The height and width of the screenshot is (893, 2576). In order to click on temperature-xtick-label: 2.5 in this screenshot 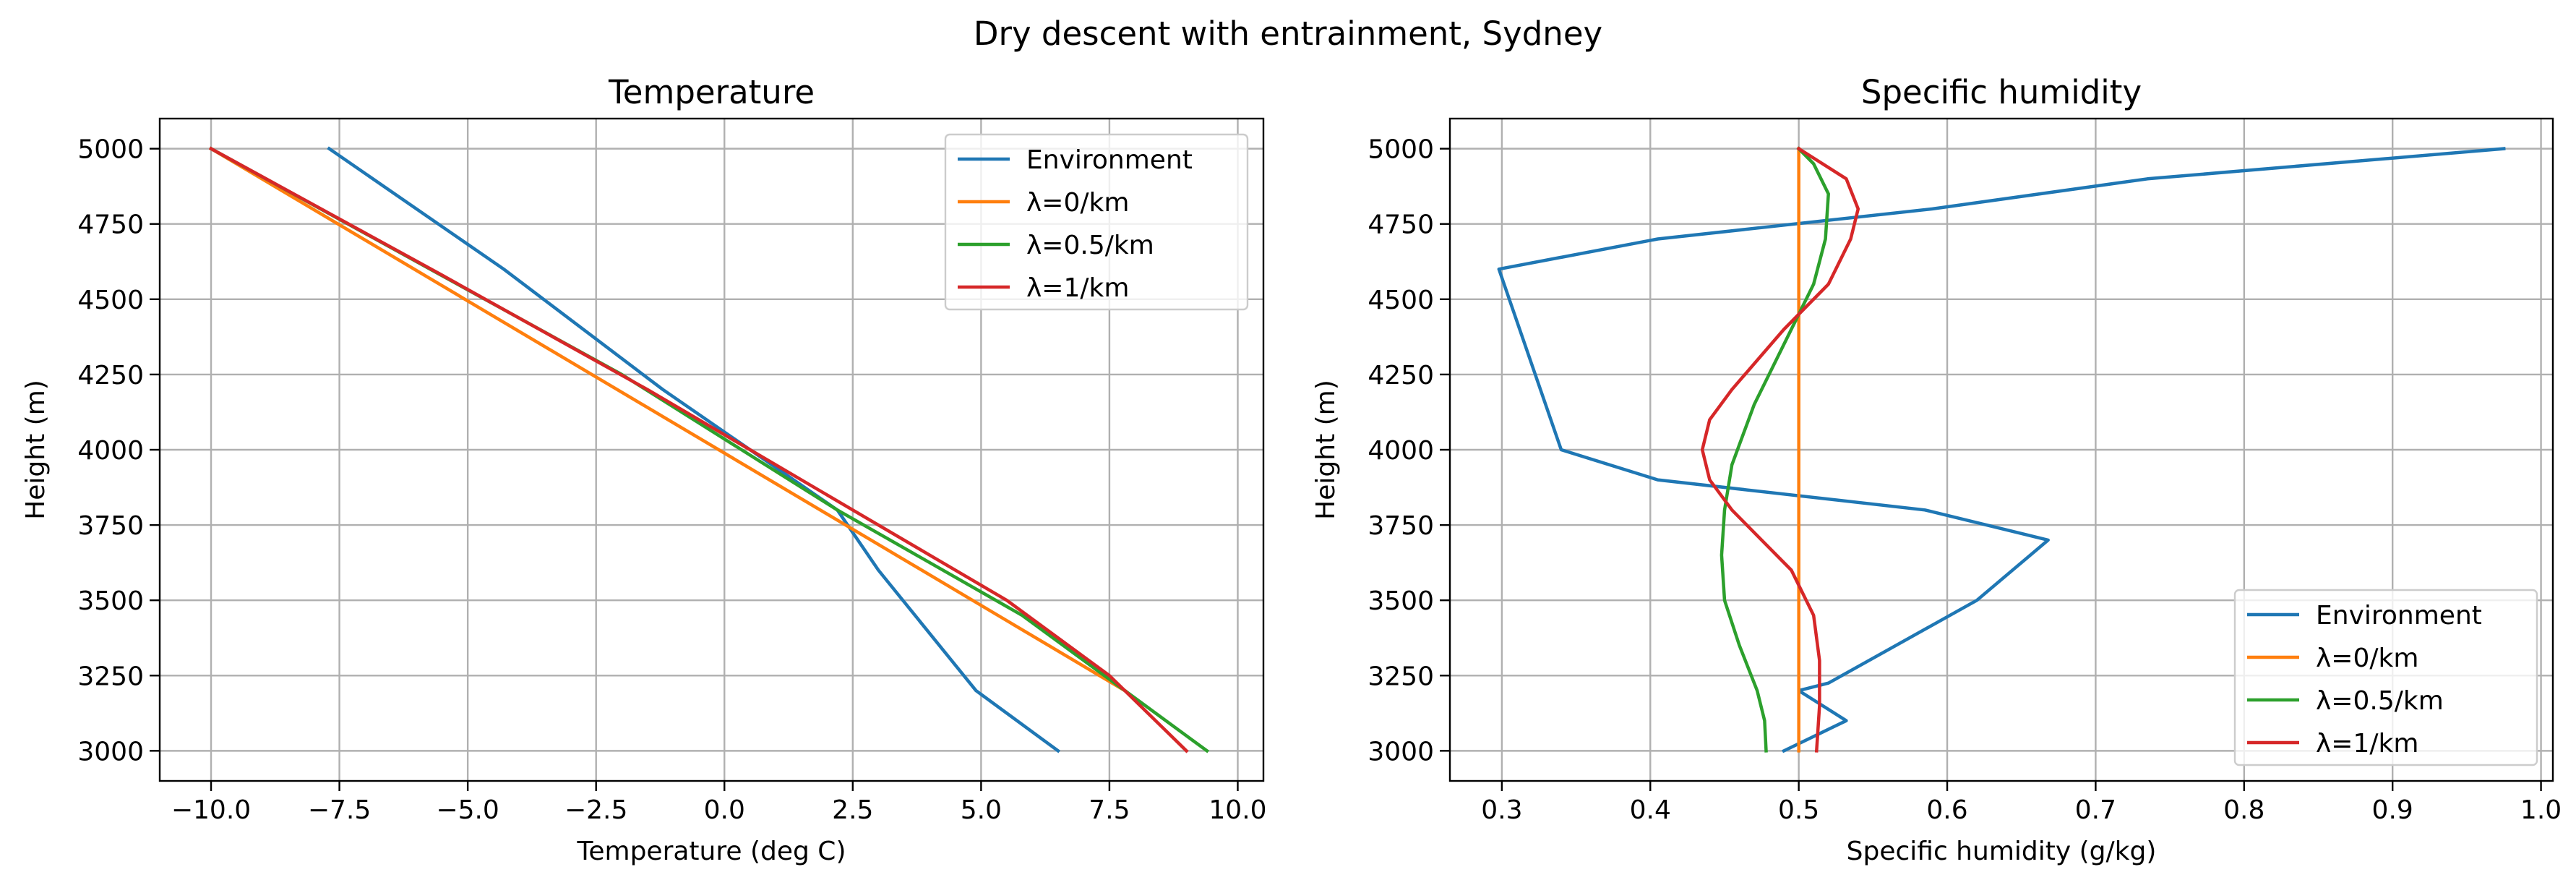, I will do `click(853, 810)`.